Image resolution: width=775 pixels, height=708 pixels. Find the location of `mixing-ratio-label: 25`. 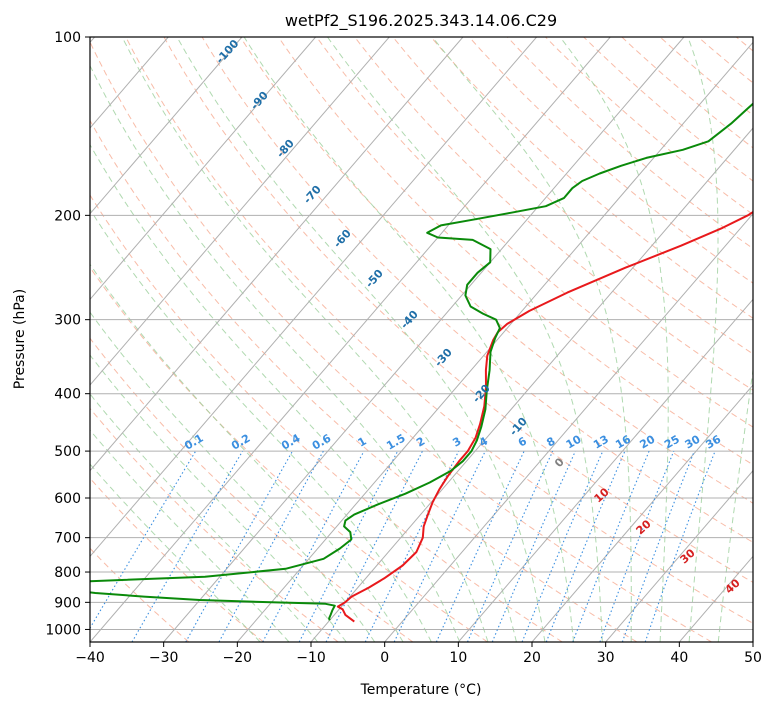

mixing-ratio-label: 25 is located at coordinates (672, 442).